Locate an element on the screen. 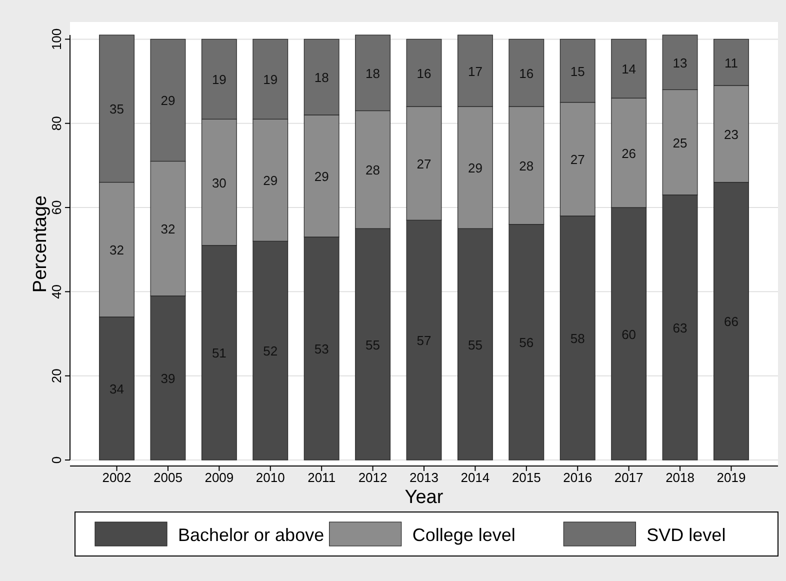 The height and width of the screenshot is (581, 786). y-tick-label: 60 is located at coordinates (56, 207).